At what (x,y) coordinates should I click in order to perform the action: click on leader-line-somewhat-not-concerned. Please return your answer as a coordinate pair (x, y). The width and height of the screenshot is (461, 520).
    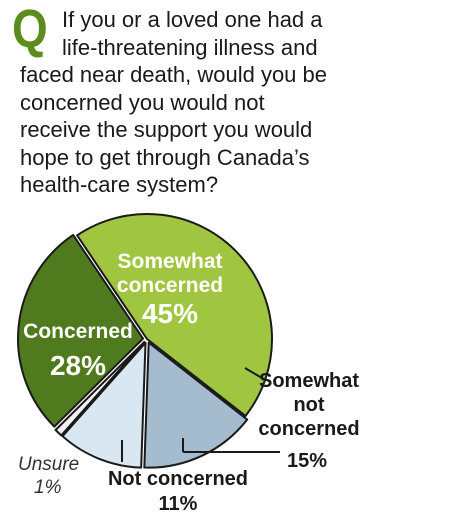
    Looking at the image, I should click on (253, 373).